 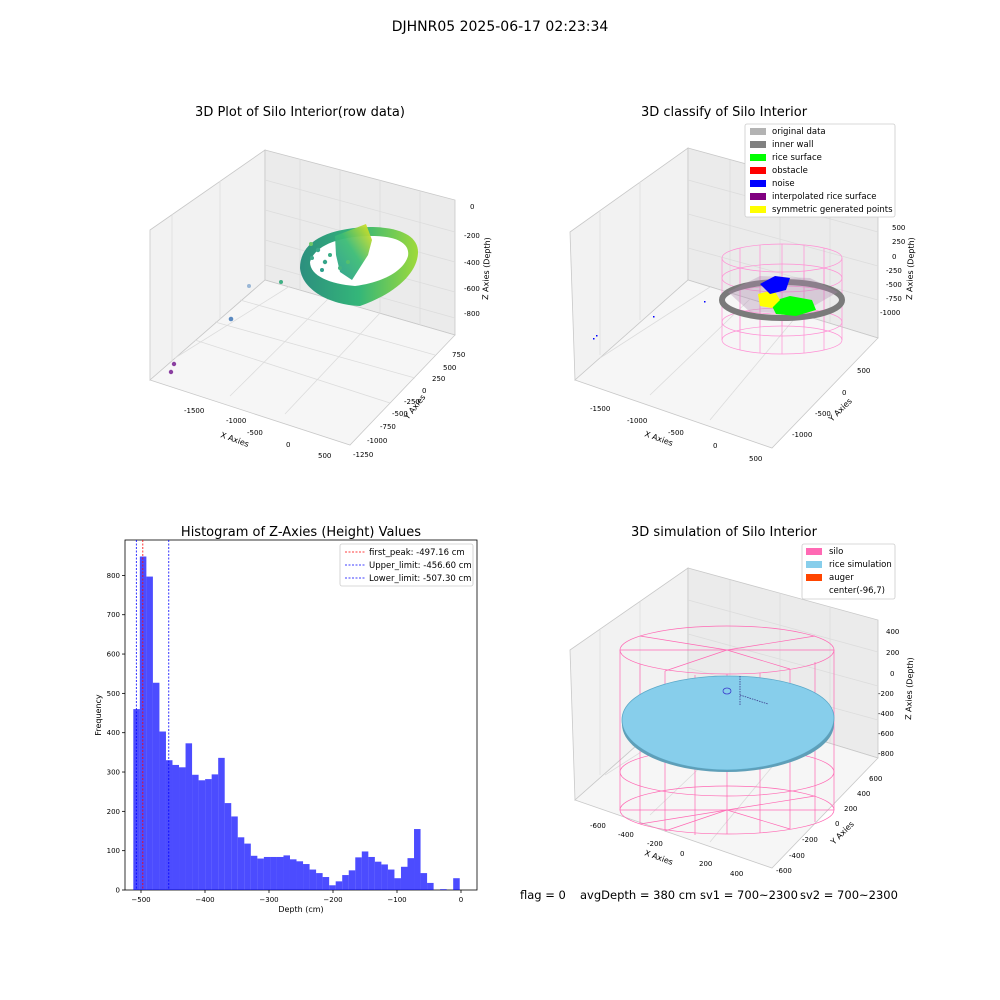 What do you see at coordinates (324, 456) in the screenshot?
I see `p1-xtick: 500` at bounding box center [324, 456].